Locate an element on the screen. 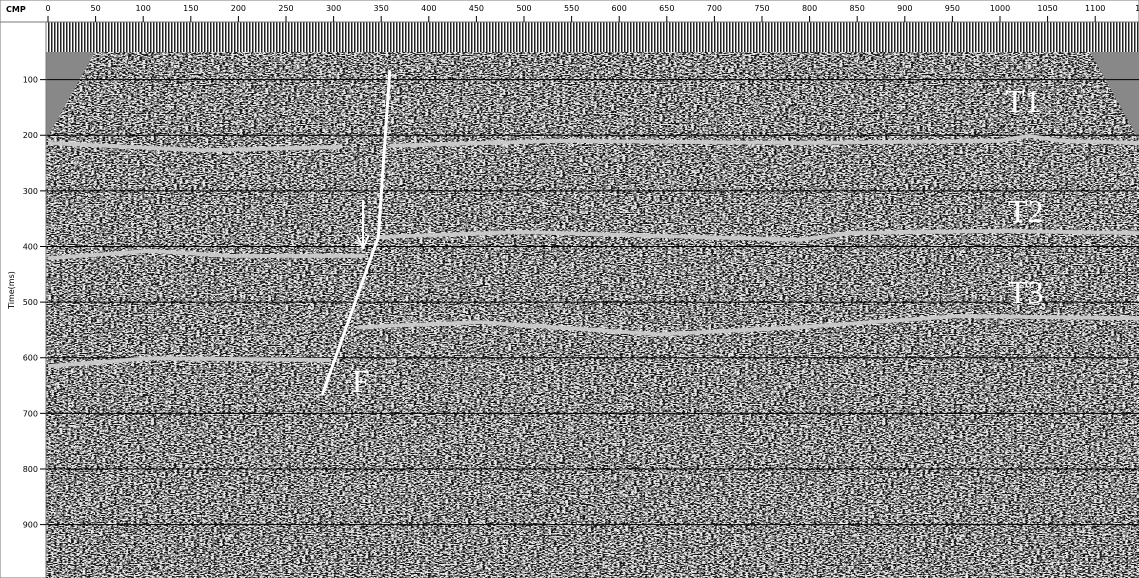  y-tick-label: 500 is located at coordinates (30, 302).